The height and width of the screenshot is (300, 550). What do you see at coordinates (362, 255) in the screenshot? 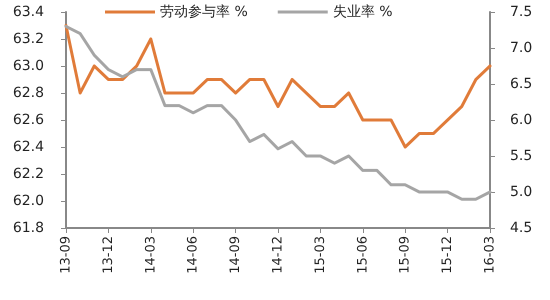
I see `x-tick-label: 15-06` at bounding box center [362, 255].